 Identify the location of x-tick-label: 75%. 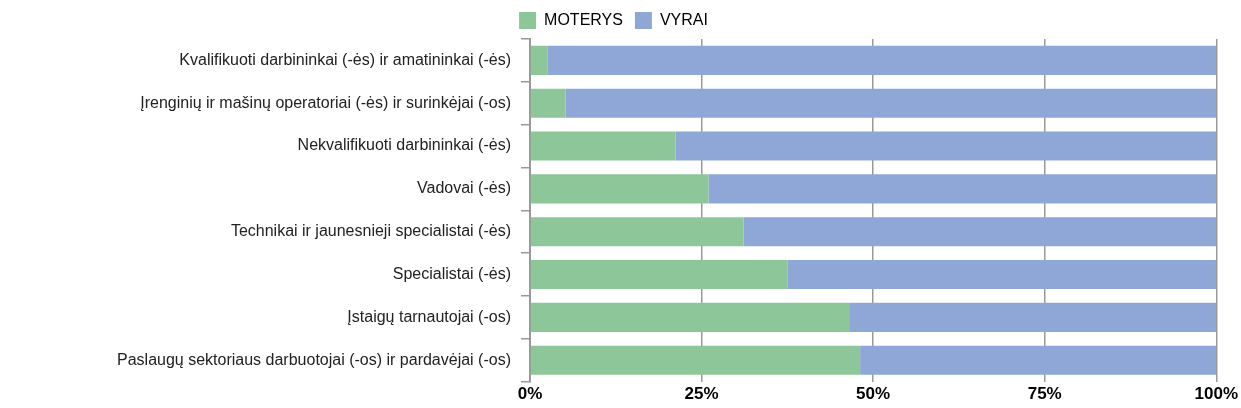
(1044, 394).